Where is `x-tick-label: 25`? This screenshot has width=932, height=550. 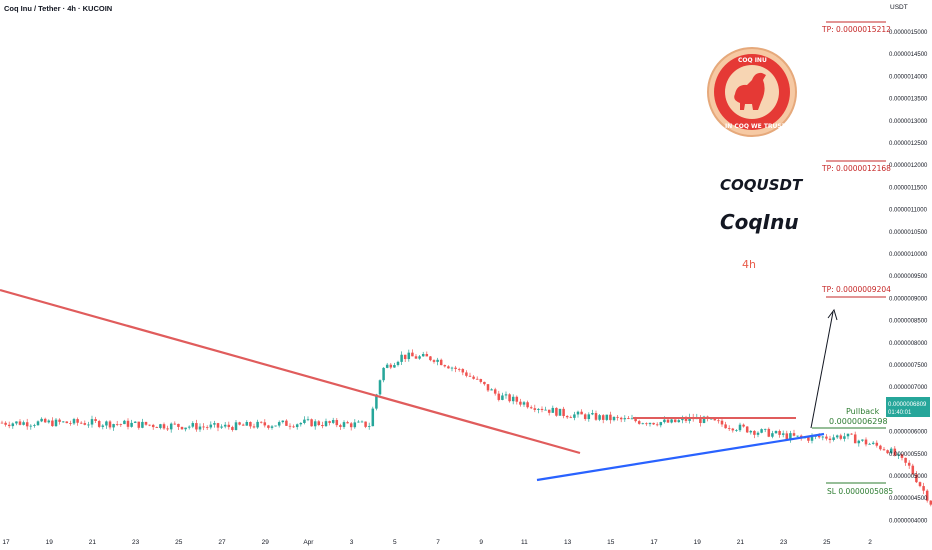
x-tick-label: 25 is located at coordinates (827, 542).